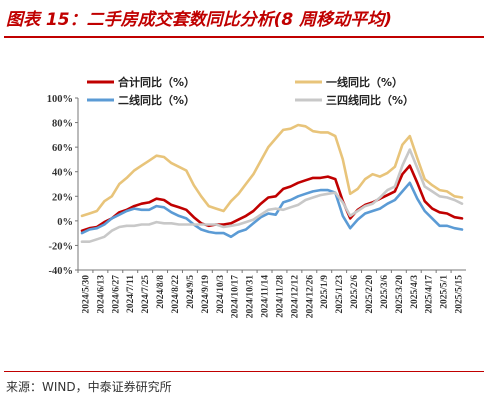  I want to click on x-tick-label: 2024/11/14, so click(266, 296).